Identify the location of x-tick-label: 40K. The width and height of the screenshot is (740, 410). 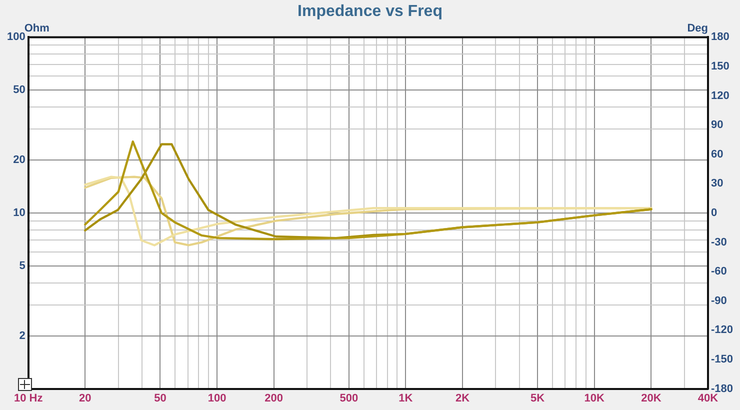
(708, 398).